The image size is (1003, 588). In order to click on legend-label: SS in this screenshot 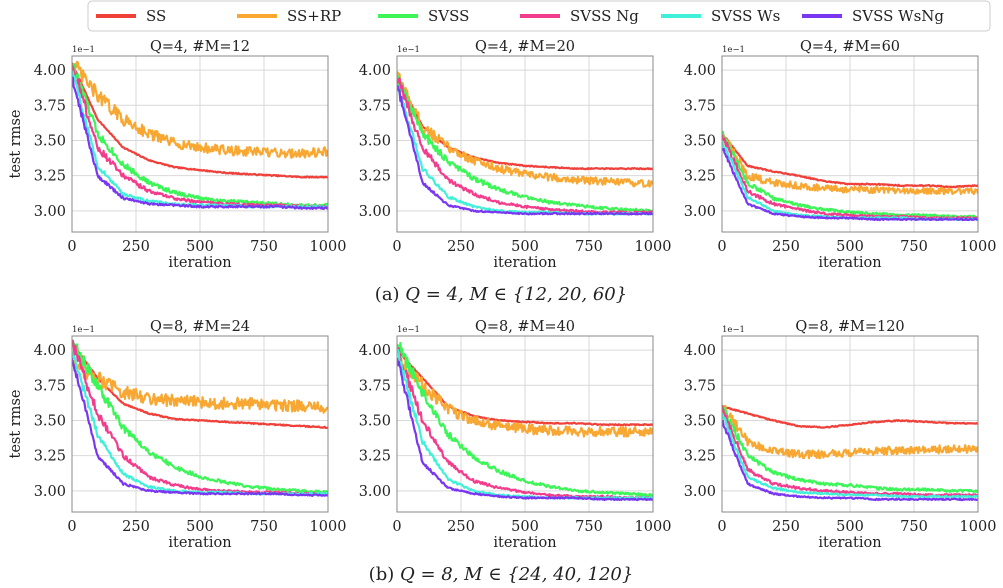, I will do `click(156, 16)`.